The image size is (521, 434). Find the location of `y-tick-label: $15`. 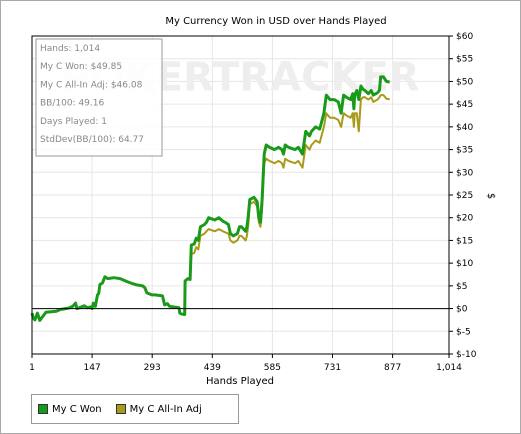

y-tick-label: $15 is located at coordinates (464, 241).